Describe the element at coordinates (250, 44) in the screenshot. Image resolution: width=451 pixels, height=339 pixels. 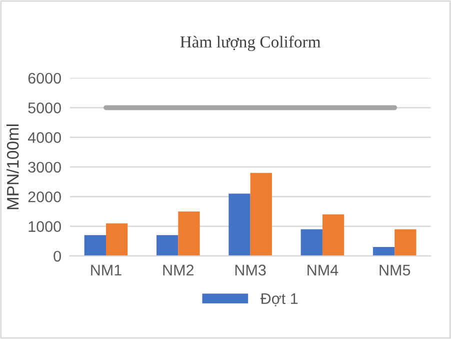
I see `chart-title: Hàm lượng Coliform` at that location.